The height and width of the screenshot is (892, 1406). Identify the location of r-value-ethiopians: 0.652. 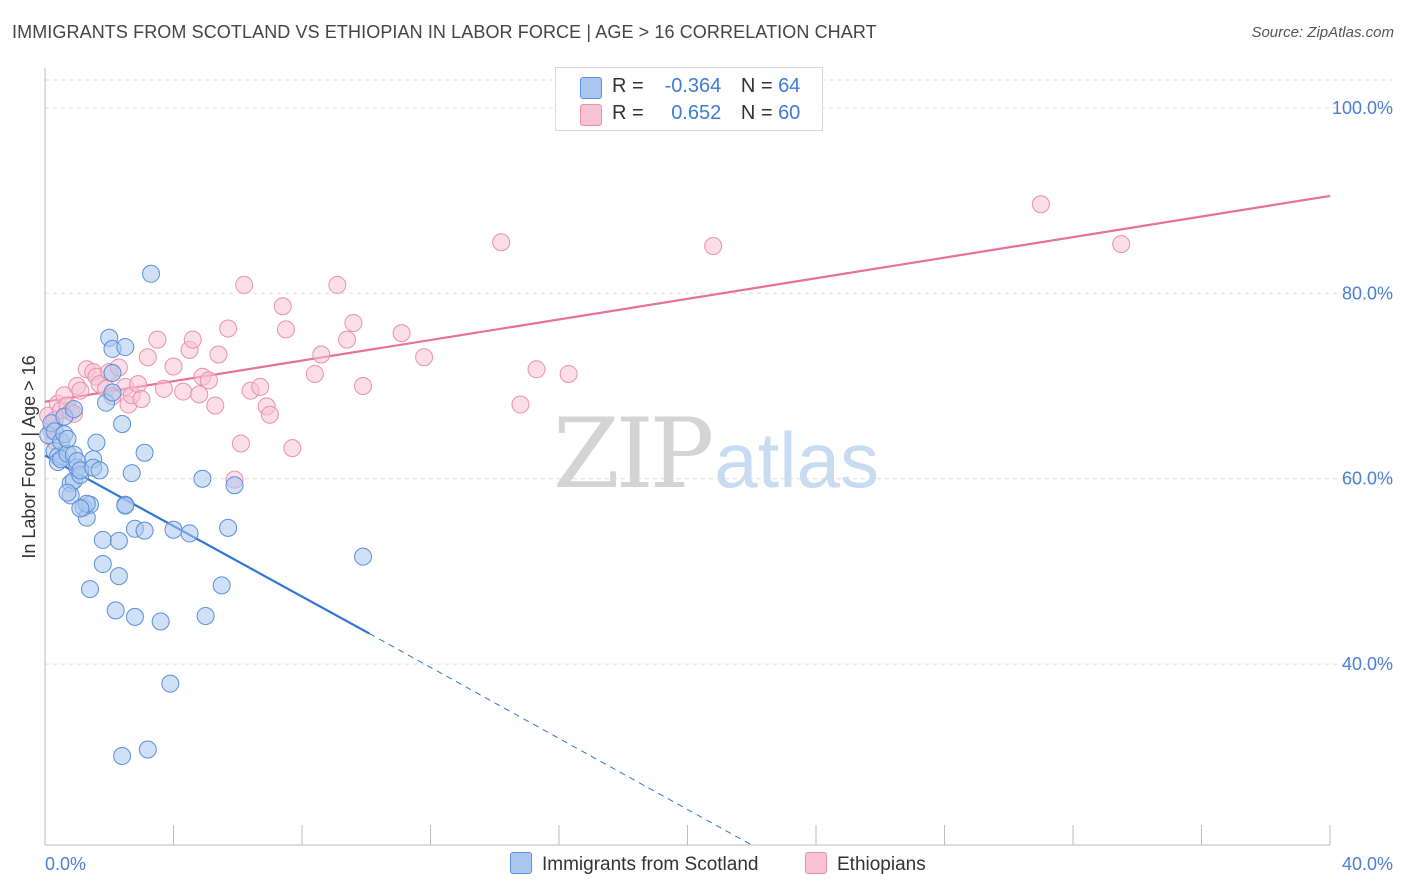
(696, 113).